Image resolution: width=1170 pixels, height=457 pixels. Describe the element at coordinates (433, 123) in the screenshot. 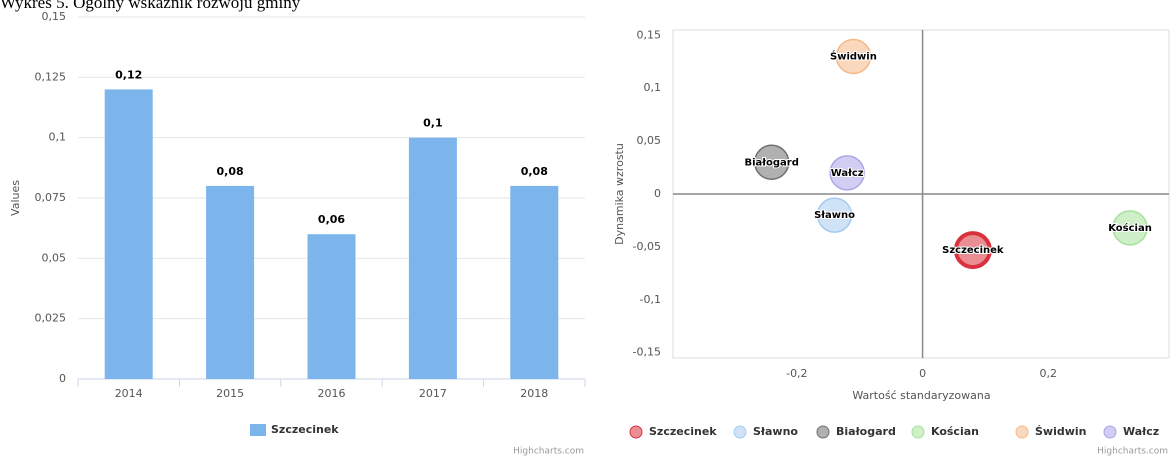

I see `data-label: 0,1` at that location.